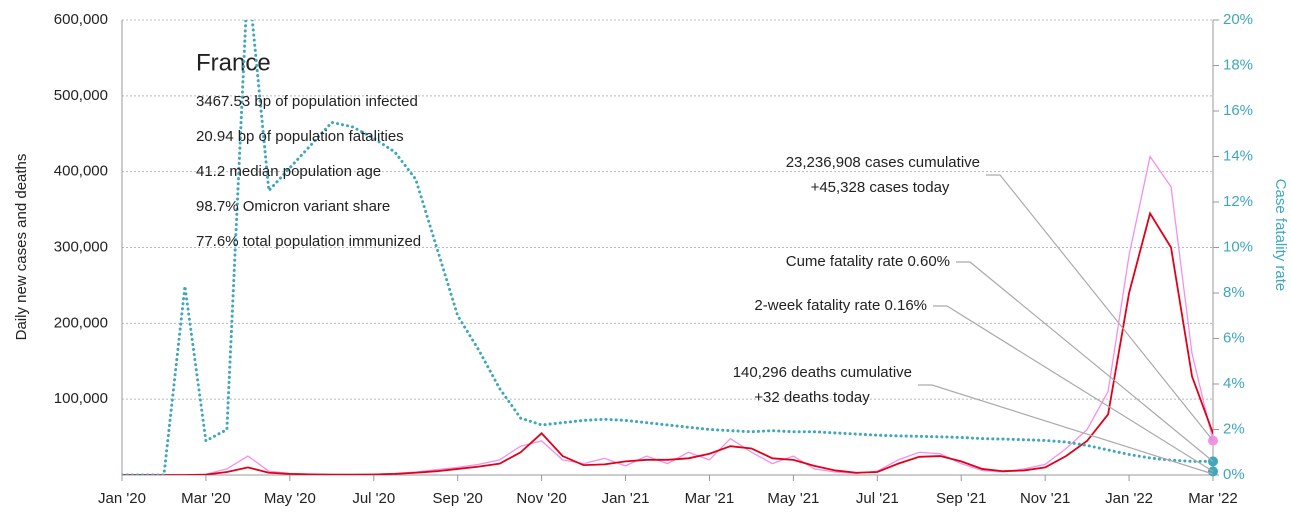 The image size is (1291, 518). What do you see at coordinates (81, 19) in the screenshot?
I see `y-tick-label: 600,000` at bounding box center [81, 19].